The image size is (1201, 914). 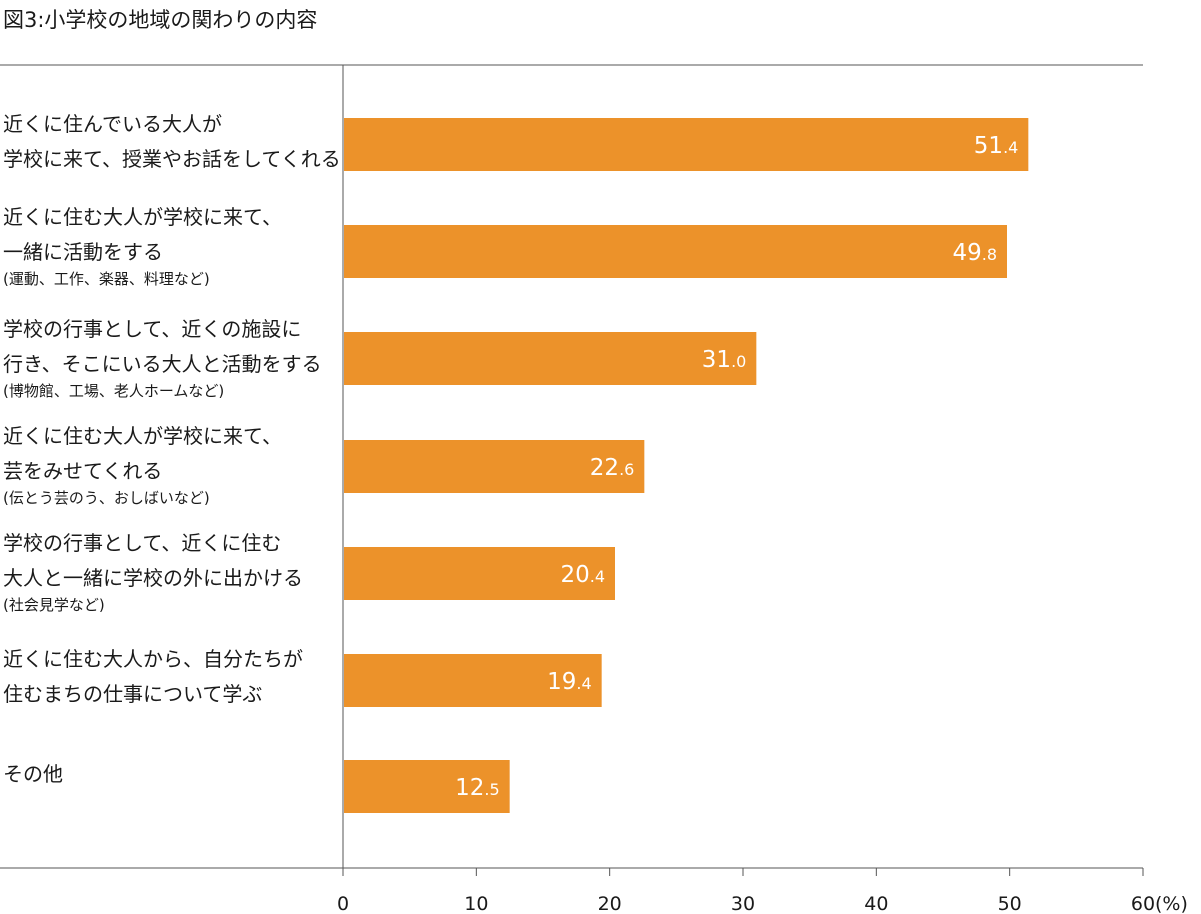 What do you see at coordinates (162, 364) in the screenshot?
I see `category-label-line: 行き、そこにいる大人と活動をする` at bounding box center [162, 364].